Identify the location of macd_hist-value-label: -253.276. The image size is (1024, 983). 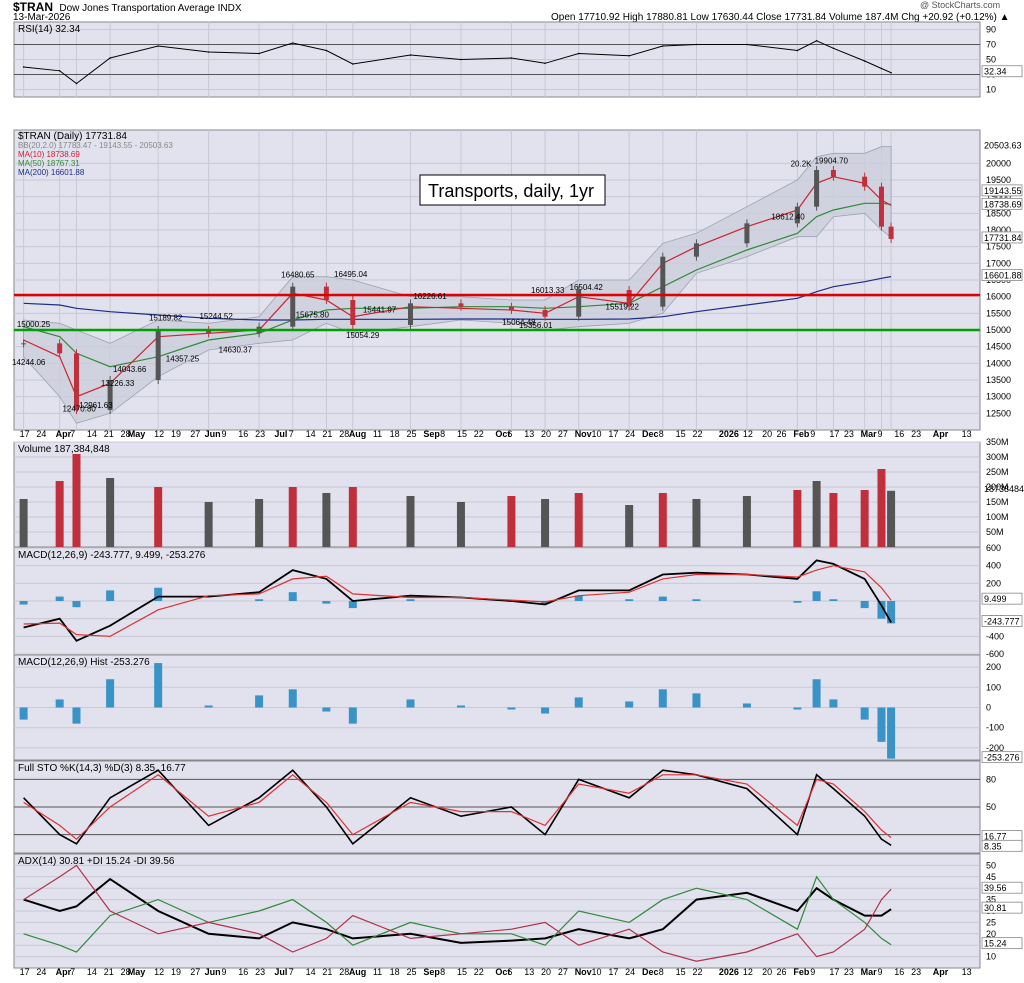
(1002, 758).